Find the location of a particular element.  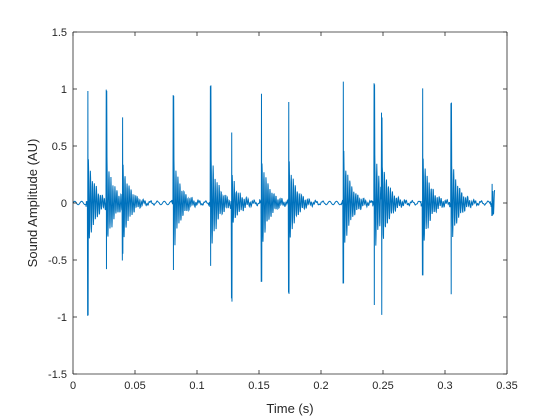

y-tick-label: 0 is located at coordinates (64, 204).